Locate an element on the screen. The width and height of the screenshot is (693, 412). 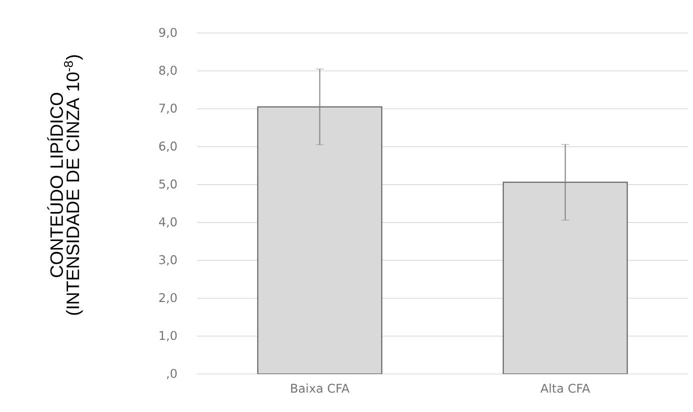
y-tick-label: 7,0 is located at coordinates (168, 109).